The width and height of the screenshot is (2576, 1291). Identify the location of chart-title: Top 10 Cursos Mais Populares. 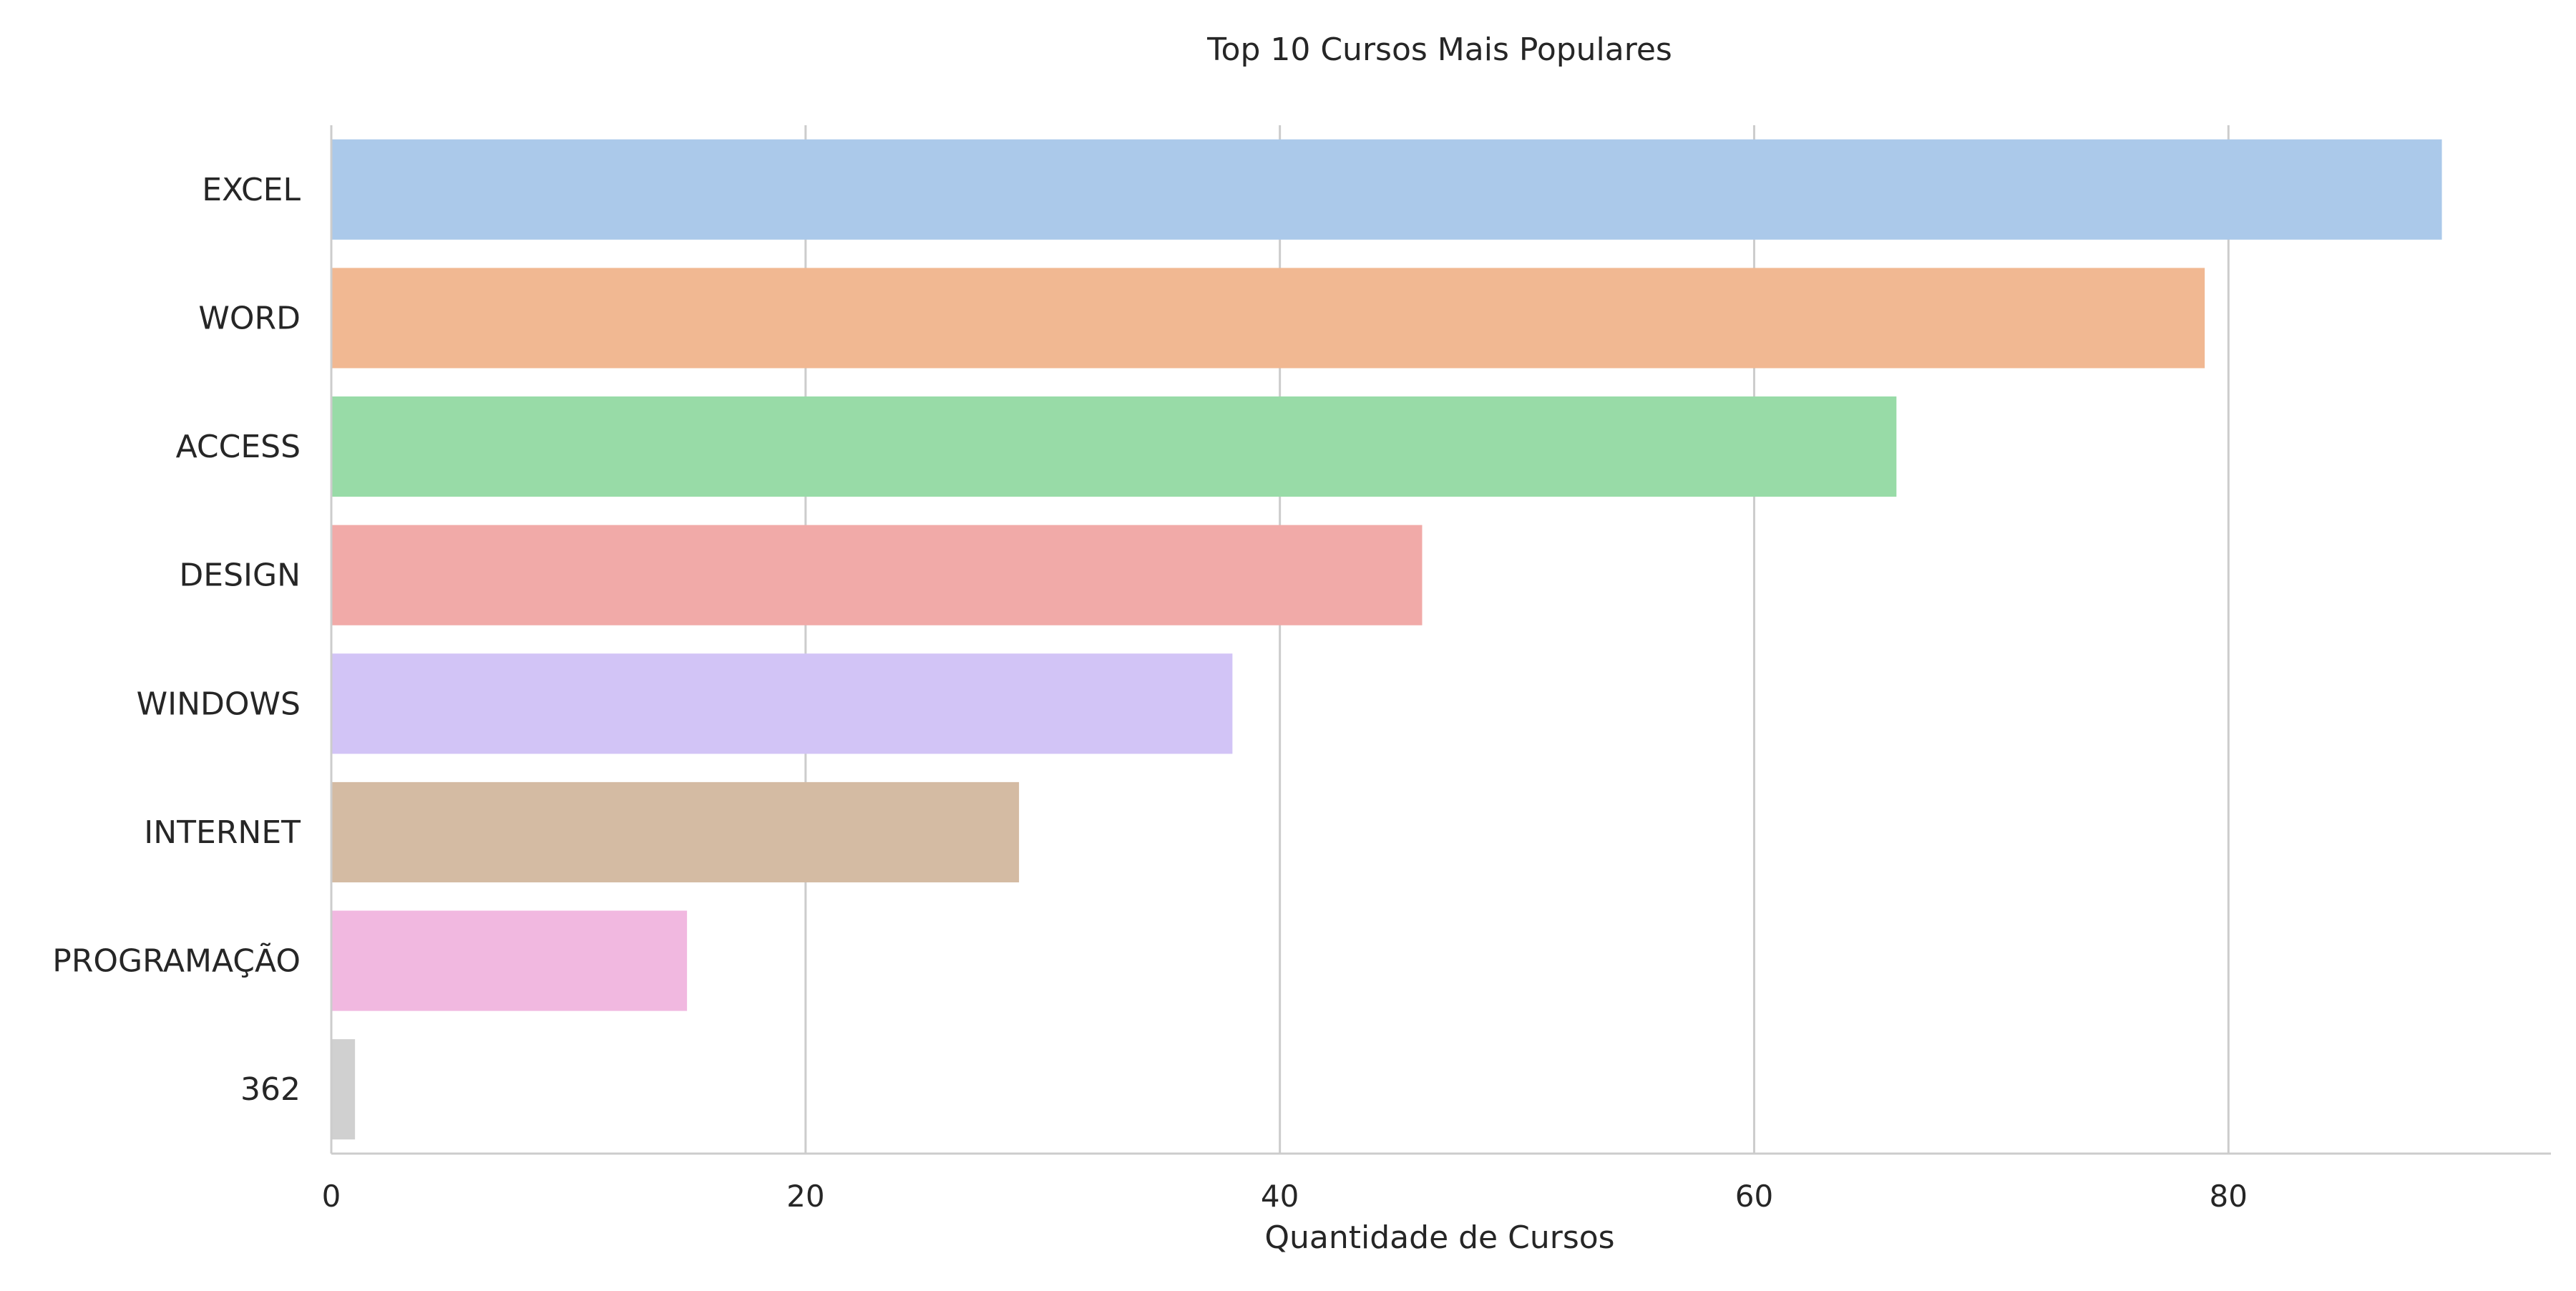
(1439, 49).